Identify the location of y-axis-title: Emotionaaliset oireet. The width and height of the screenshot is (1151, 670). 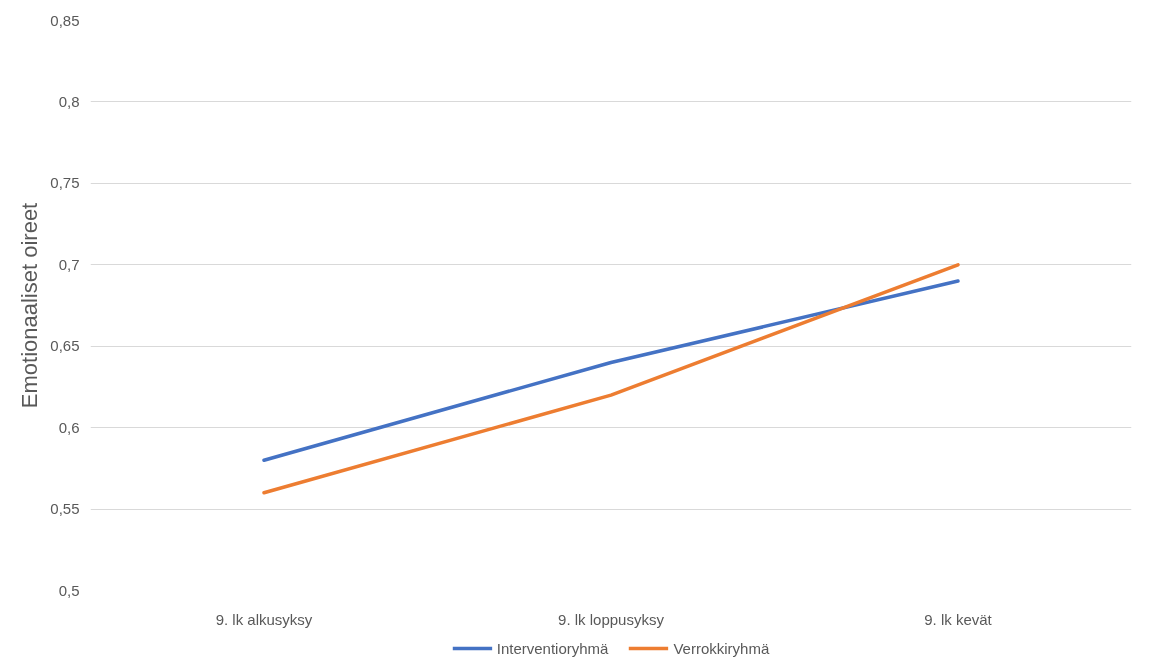
(30, 305).